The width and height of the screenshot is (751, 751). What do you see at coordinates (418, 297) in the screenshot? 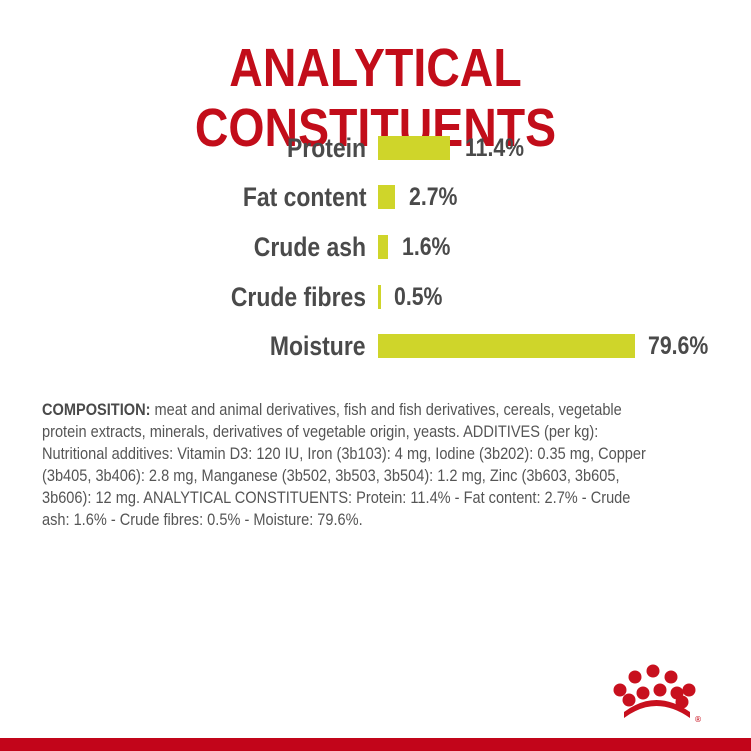
I see `row-value: 0.5%` at bounding box center [418, 297].